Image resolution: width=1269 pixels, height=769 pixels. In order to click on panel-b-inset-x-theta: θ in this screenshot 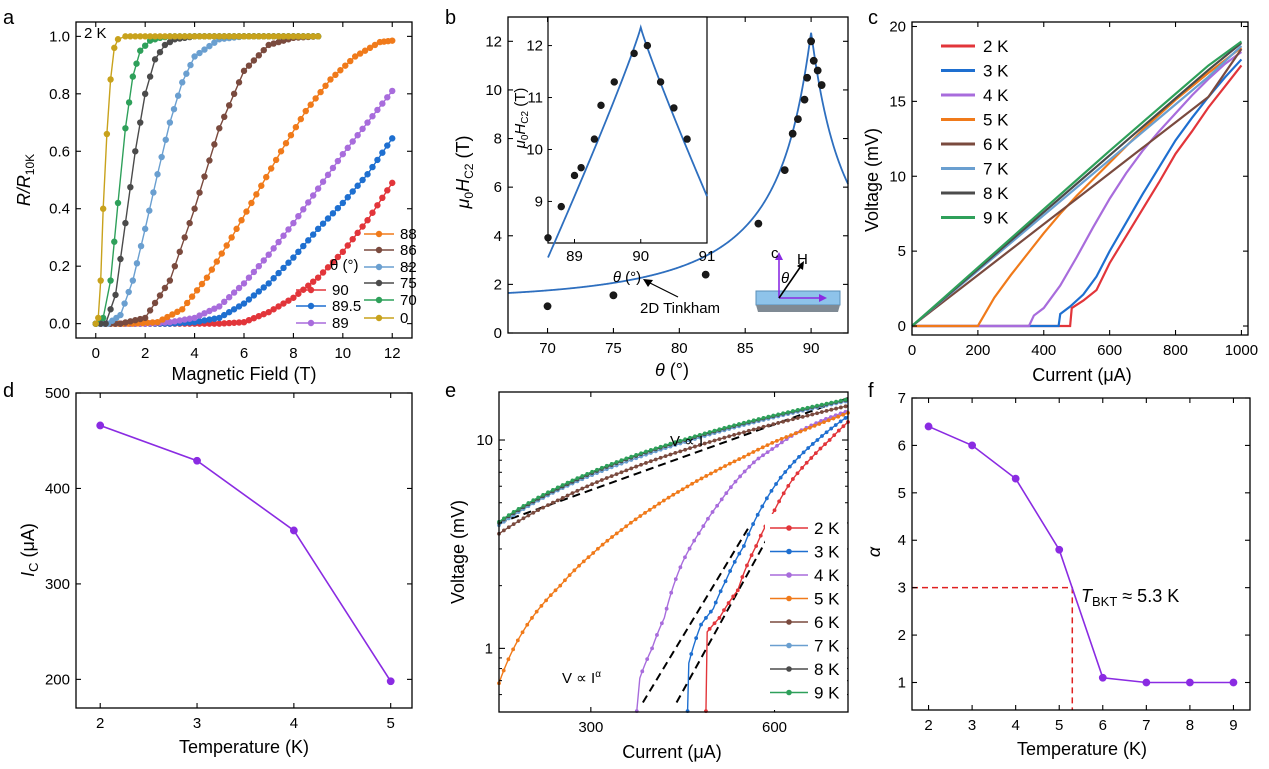, I will do `click(617, 277)`.